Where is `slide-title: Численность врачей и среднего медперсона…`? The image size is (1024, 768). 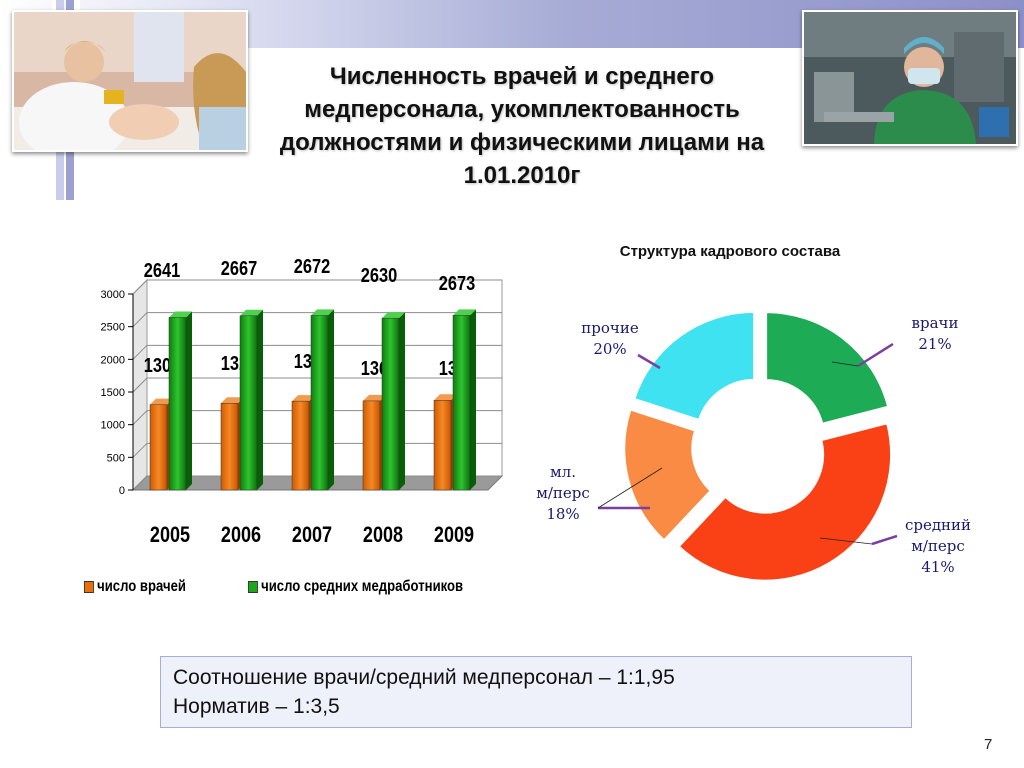 slide-title: Численность врачей и среднего медперсона… is located at coordinates (522, 126).